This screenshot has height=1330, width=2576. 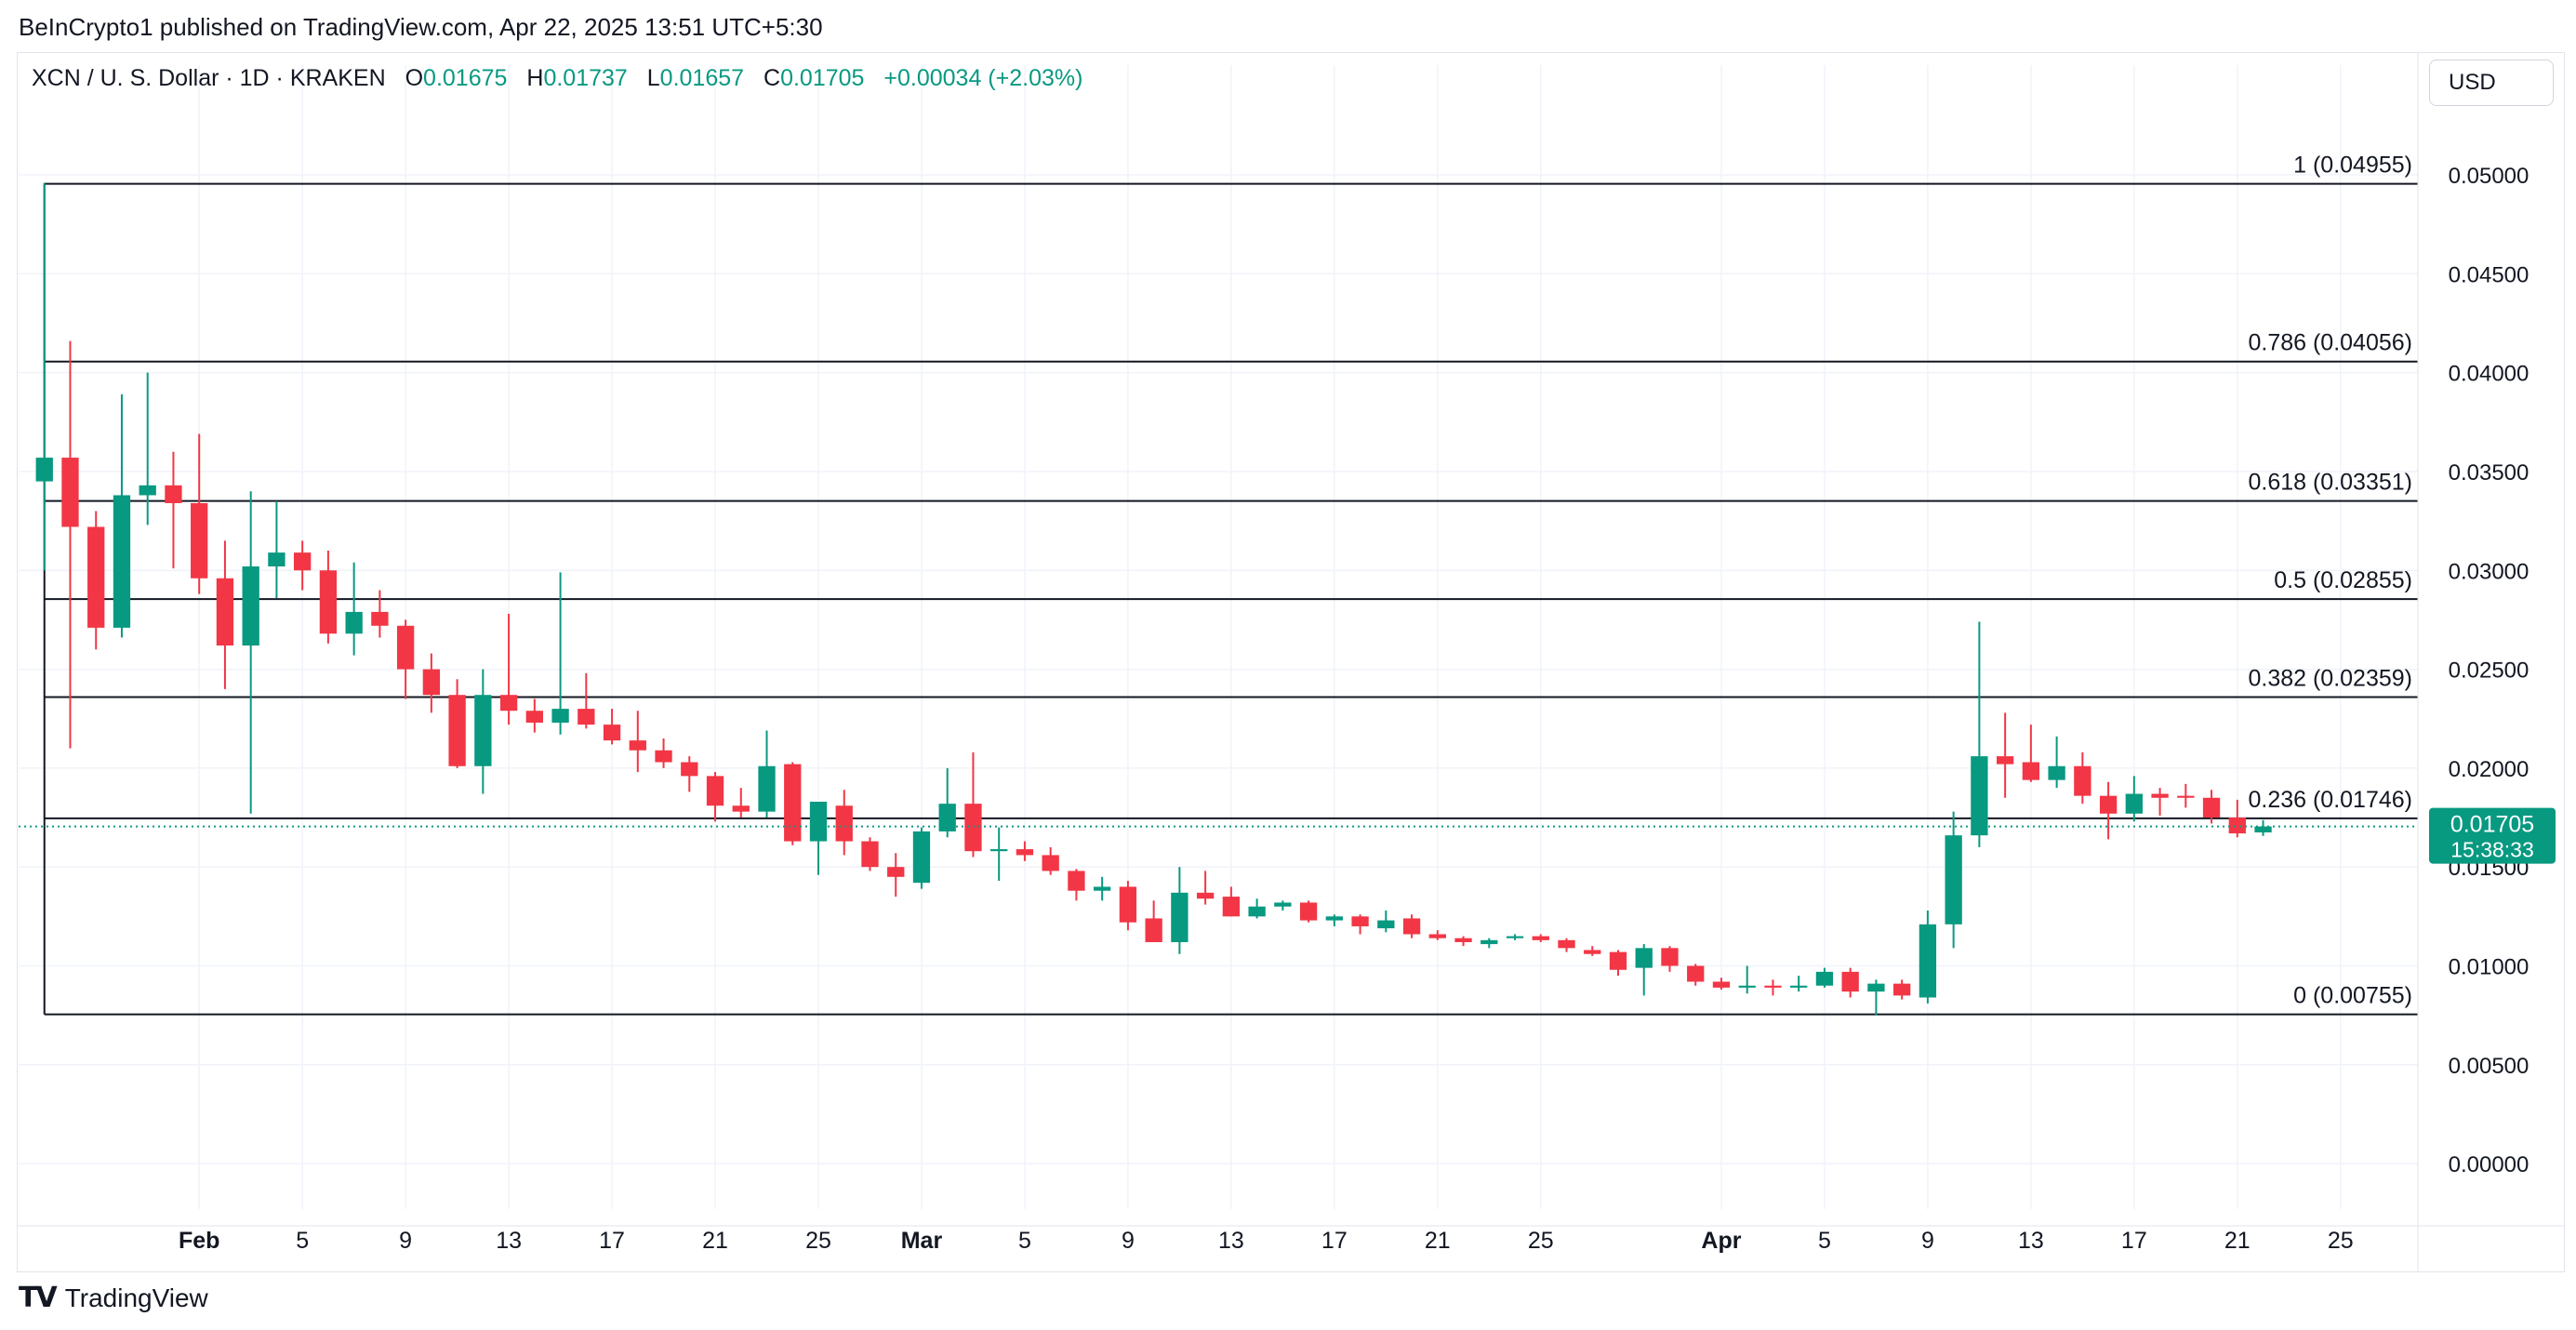 What do you see at coordinates (653, 78) in the screenshot?
I see `low-label: L` at bounding box center [653, 78].